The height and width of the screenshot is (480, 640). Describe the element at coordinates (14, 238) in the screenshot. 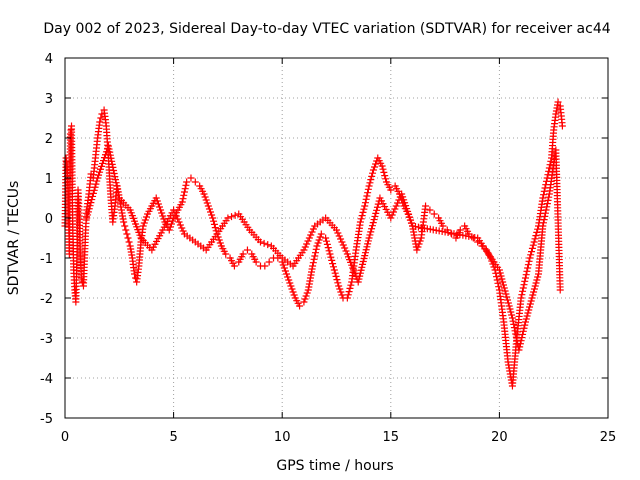

I see `y-axis-label: SDTVAR / TECUs` at that location.